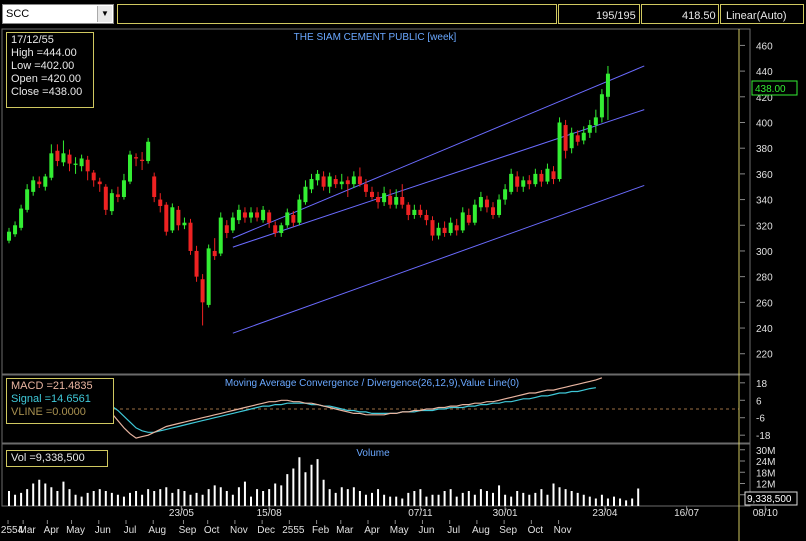 This screenshot has width=806, height=541. Describe the element at coordinates (46, 79) in the screenshot. I see `readout-open: Open =420.00` at that location.